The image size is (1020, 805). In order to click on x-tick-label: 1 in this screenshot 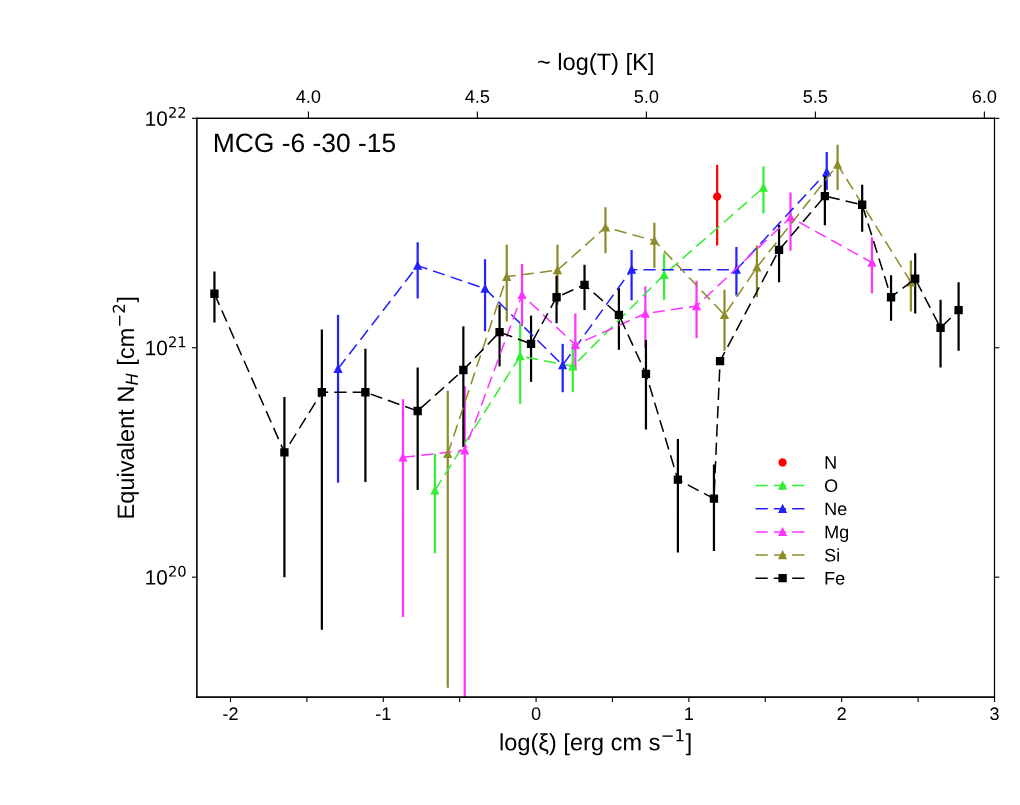, I will do `click(689, 713)`.